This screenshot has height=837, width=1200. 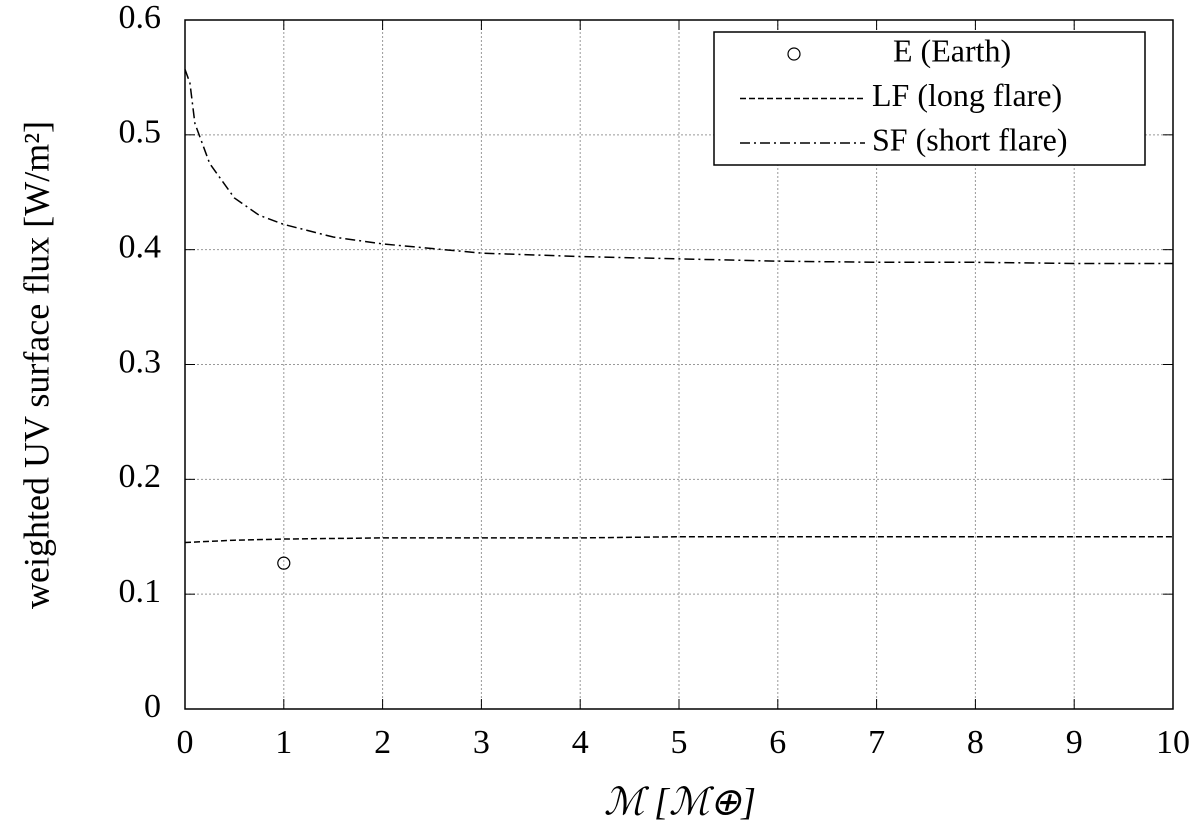 What do you see at coordinates (284, 563) in the screenshot?
I see `data-point` at bounding box center [284, 563].